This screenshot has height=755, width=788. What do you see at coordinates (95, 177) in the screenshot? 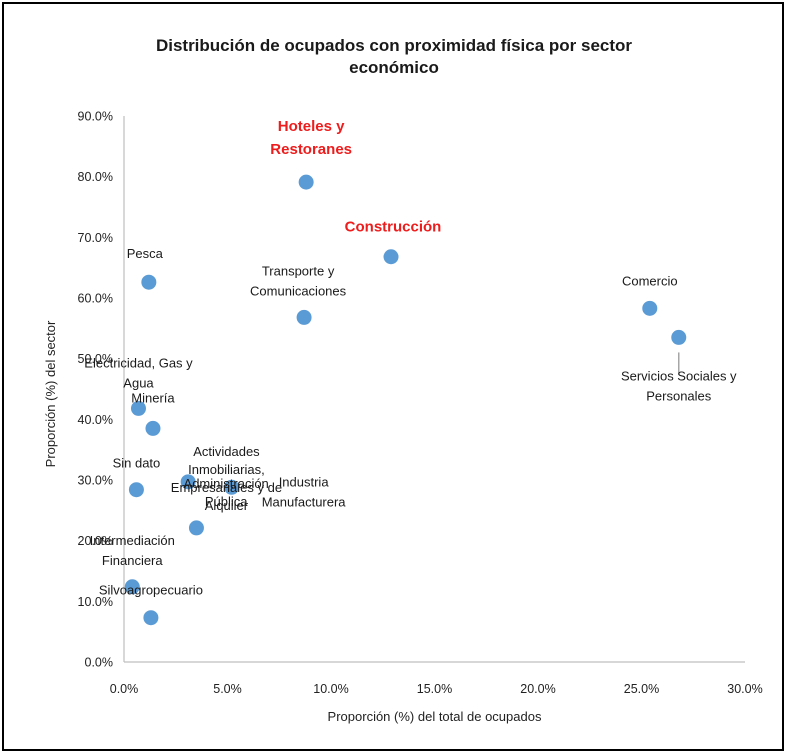
I see `y-tick-label: 80.0%` at bounding box center [95, 177].